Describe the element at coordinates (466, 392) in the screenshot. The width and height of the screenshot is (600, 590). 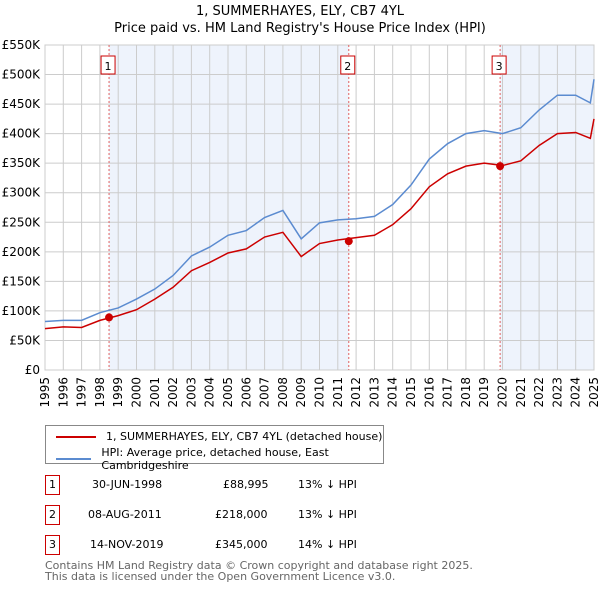
I see `x-tick-label: 2018` at that location.